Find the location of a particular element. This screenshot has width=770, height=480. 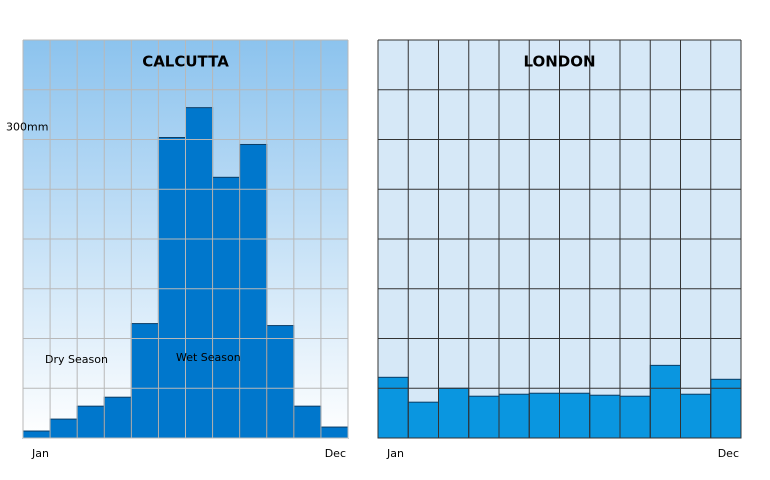

chart-title: CALCUTTA is located at coordinates (185, 62).